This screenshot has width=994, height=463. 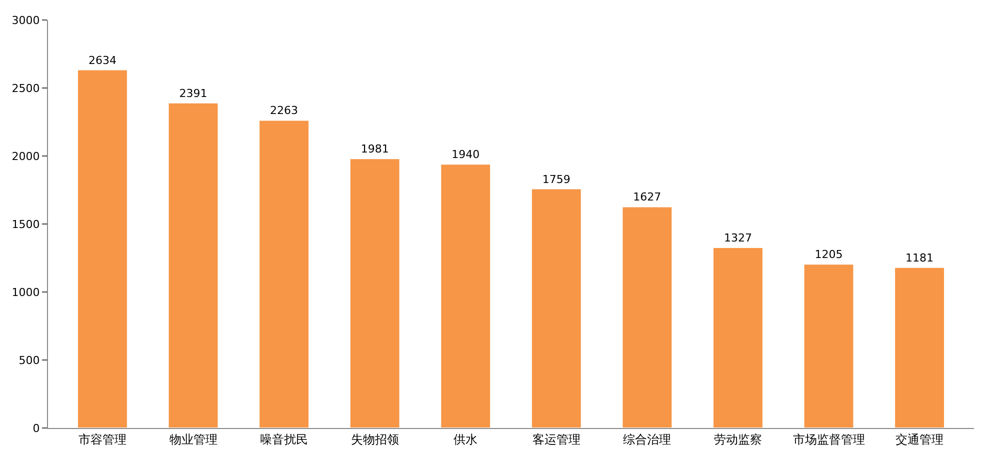 I want to click on data-label: 1759, so click(x=556, y=179).